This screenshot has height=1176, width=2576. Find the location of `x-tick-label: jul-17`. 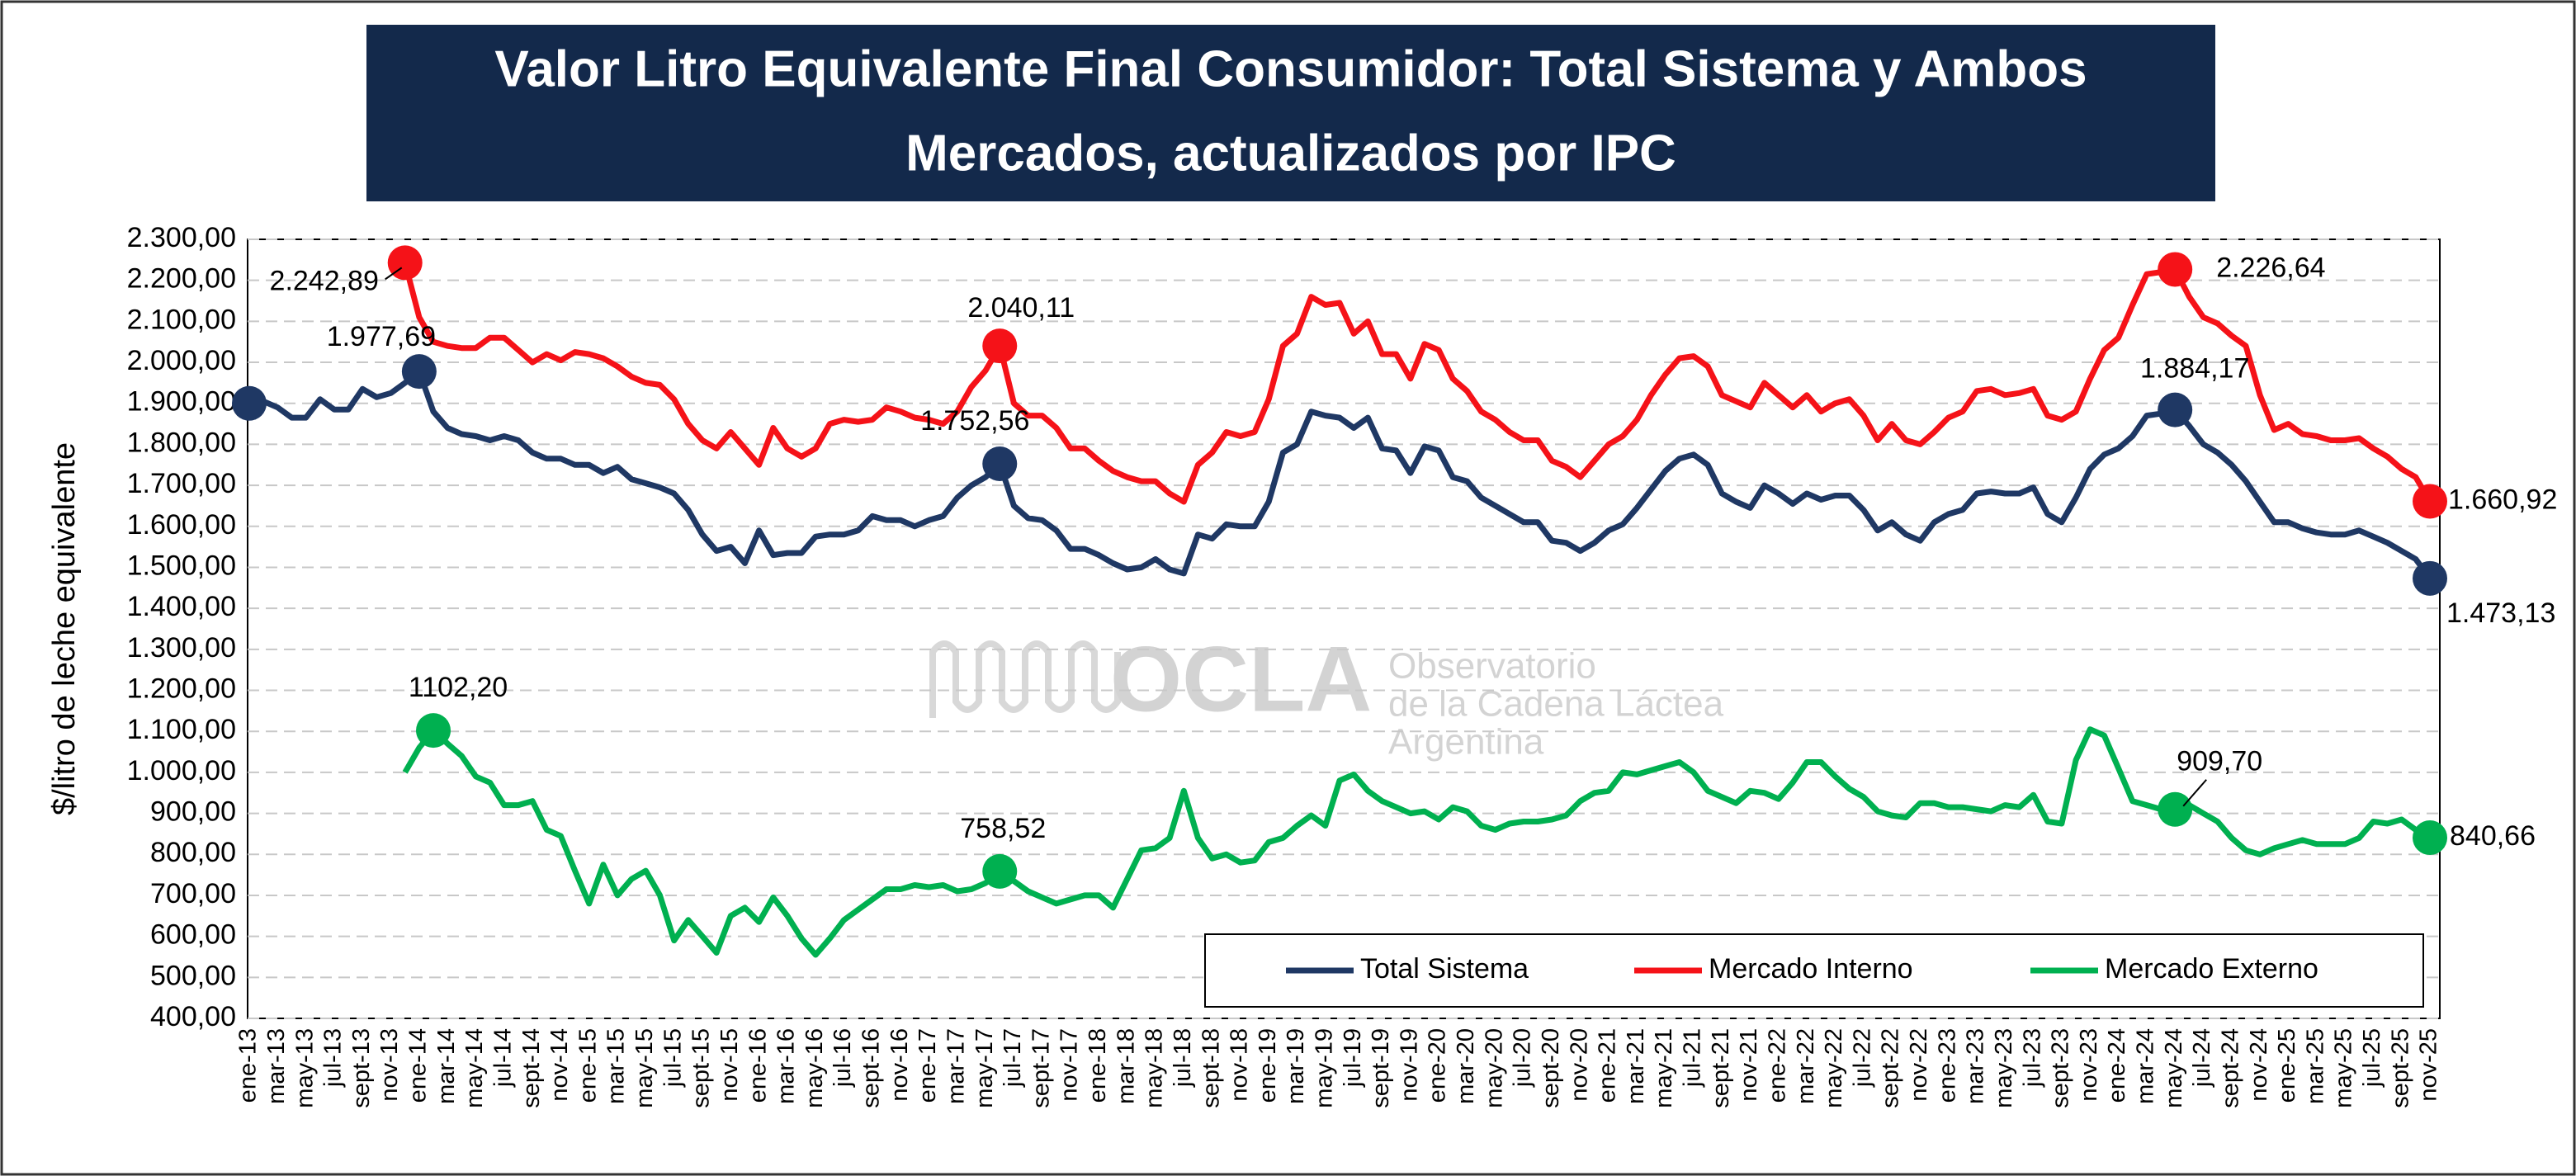

x-tick-label: jul-17 is located at coordinates (1013, 1058).